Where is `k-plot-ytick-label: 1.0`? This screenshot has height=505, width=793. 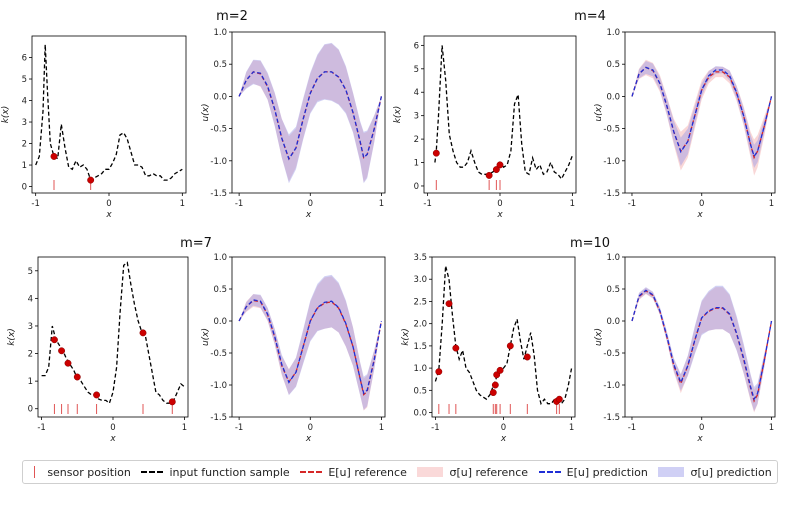
k-plot-ytick-label: 1.0 is located at coordinates (420, 369).